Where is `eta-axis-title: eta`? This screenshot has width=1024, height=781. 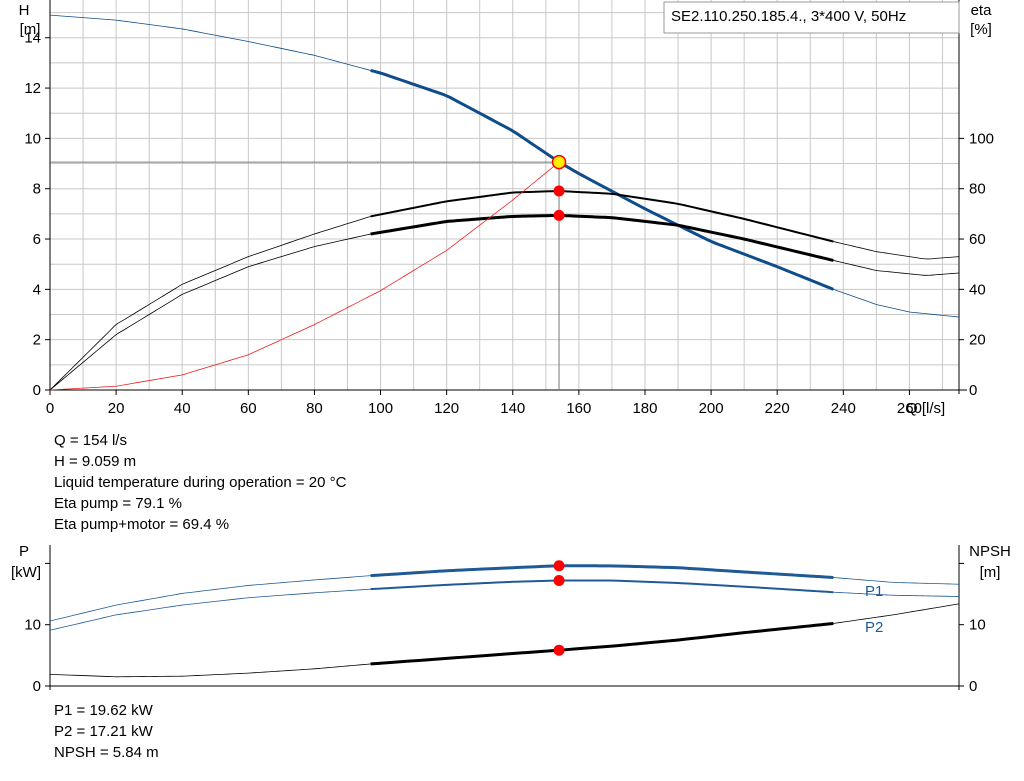 eta-axis-title: eta is located at coordinates (982, 10).